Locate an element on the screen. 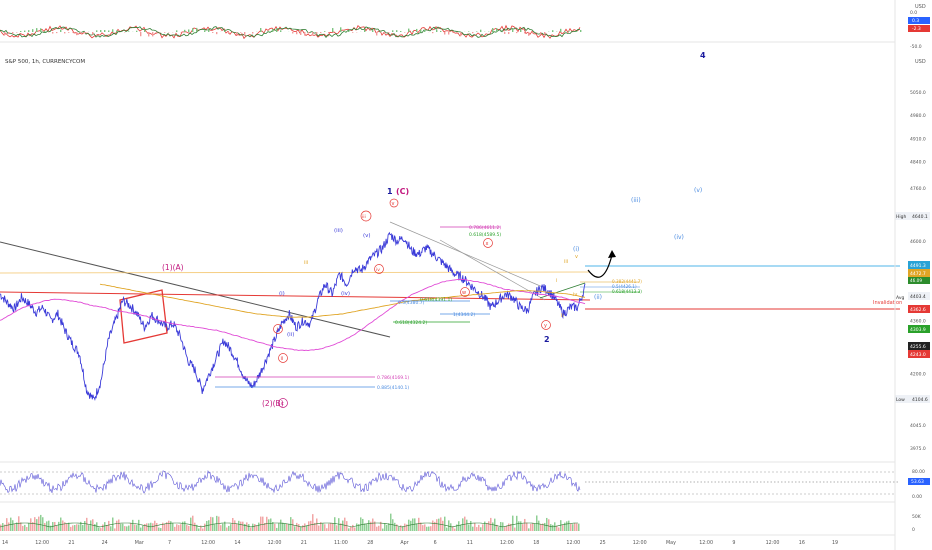 This screenshot has height=550, width=932. projection-arrow is located at coordinates (600, 266).